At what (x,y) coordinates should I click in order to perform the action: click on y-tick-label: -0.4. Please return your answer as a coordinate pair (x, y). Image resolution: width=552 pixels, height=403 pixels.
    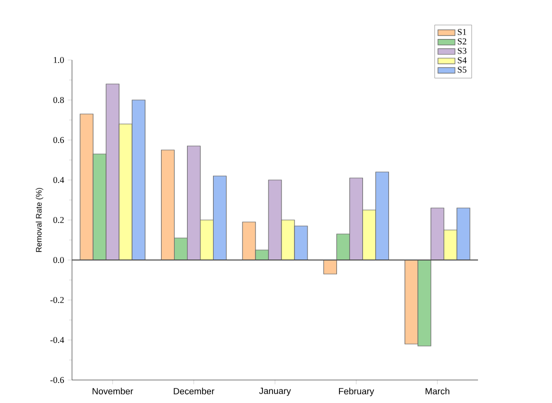
    Looking at the image, I should click on (57, 340).